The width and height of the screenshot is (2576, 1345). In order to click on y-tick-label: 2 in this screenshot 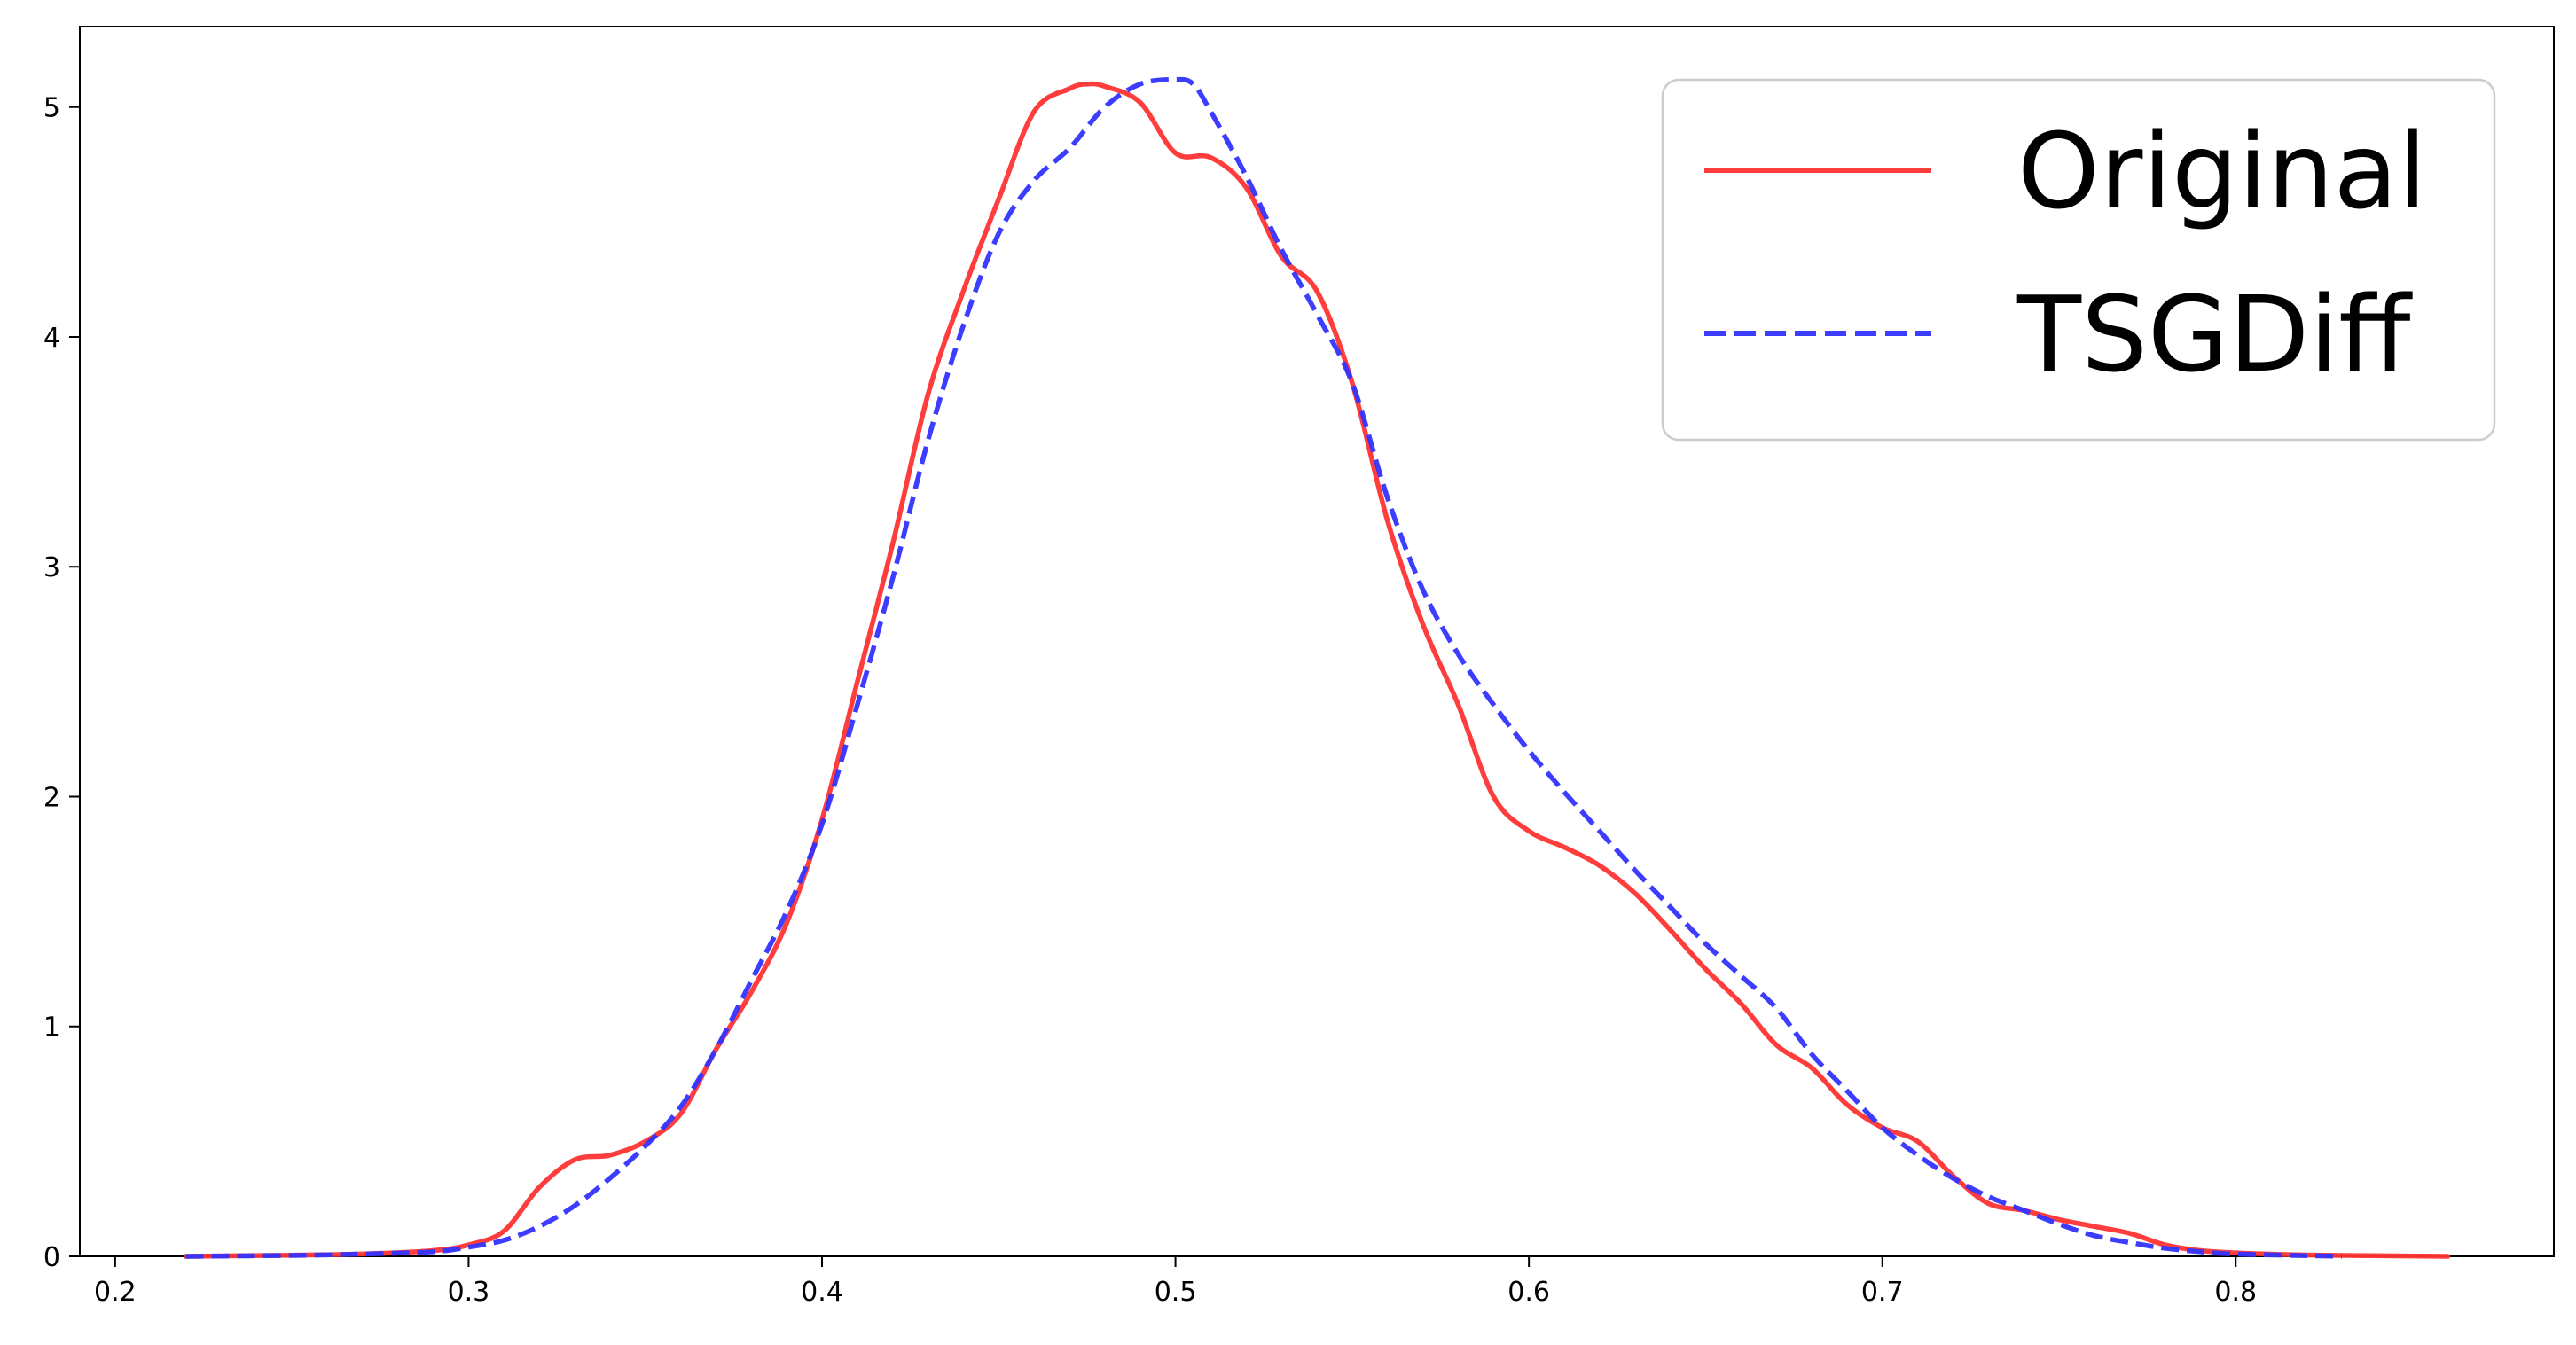, I will do `click(51, 798)`.